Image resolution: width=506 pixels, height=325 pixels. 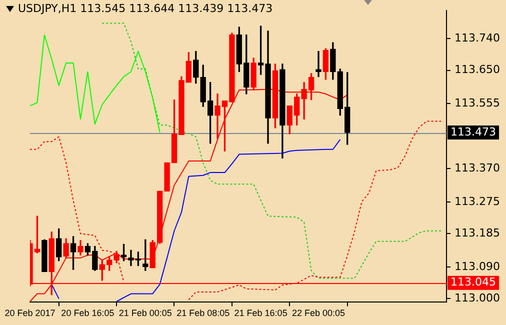 What do you see at coordinates (477, 266) in the screenshot?
I see `y-tick-label: 113.090` at bounding box center [477, 266].